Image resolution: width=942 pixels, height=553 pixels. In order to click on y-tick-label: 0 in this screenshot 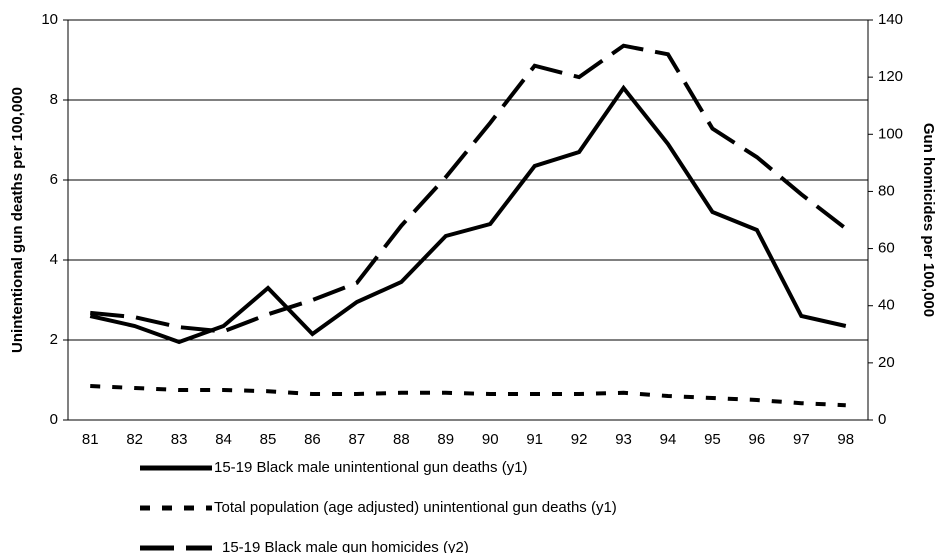, I will do `click(54, 419)`.